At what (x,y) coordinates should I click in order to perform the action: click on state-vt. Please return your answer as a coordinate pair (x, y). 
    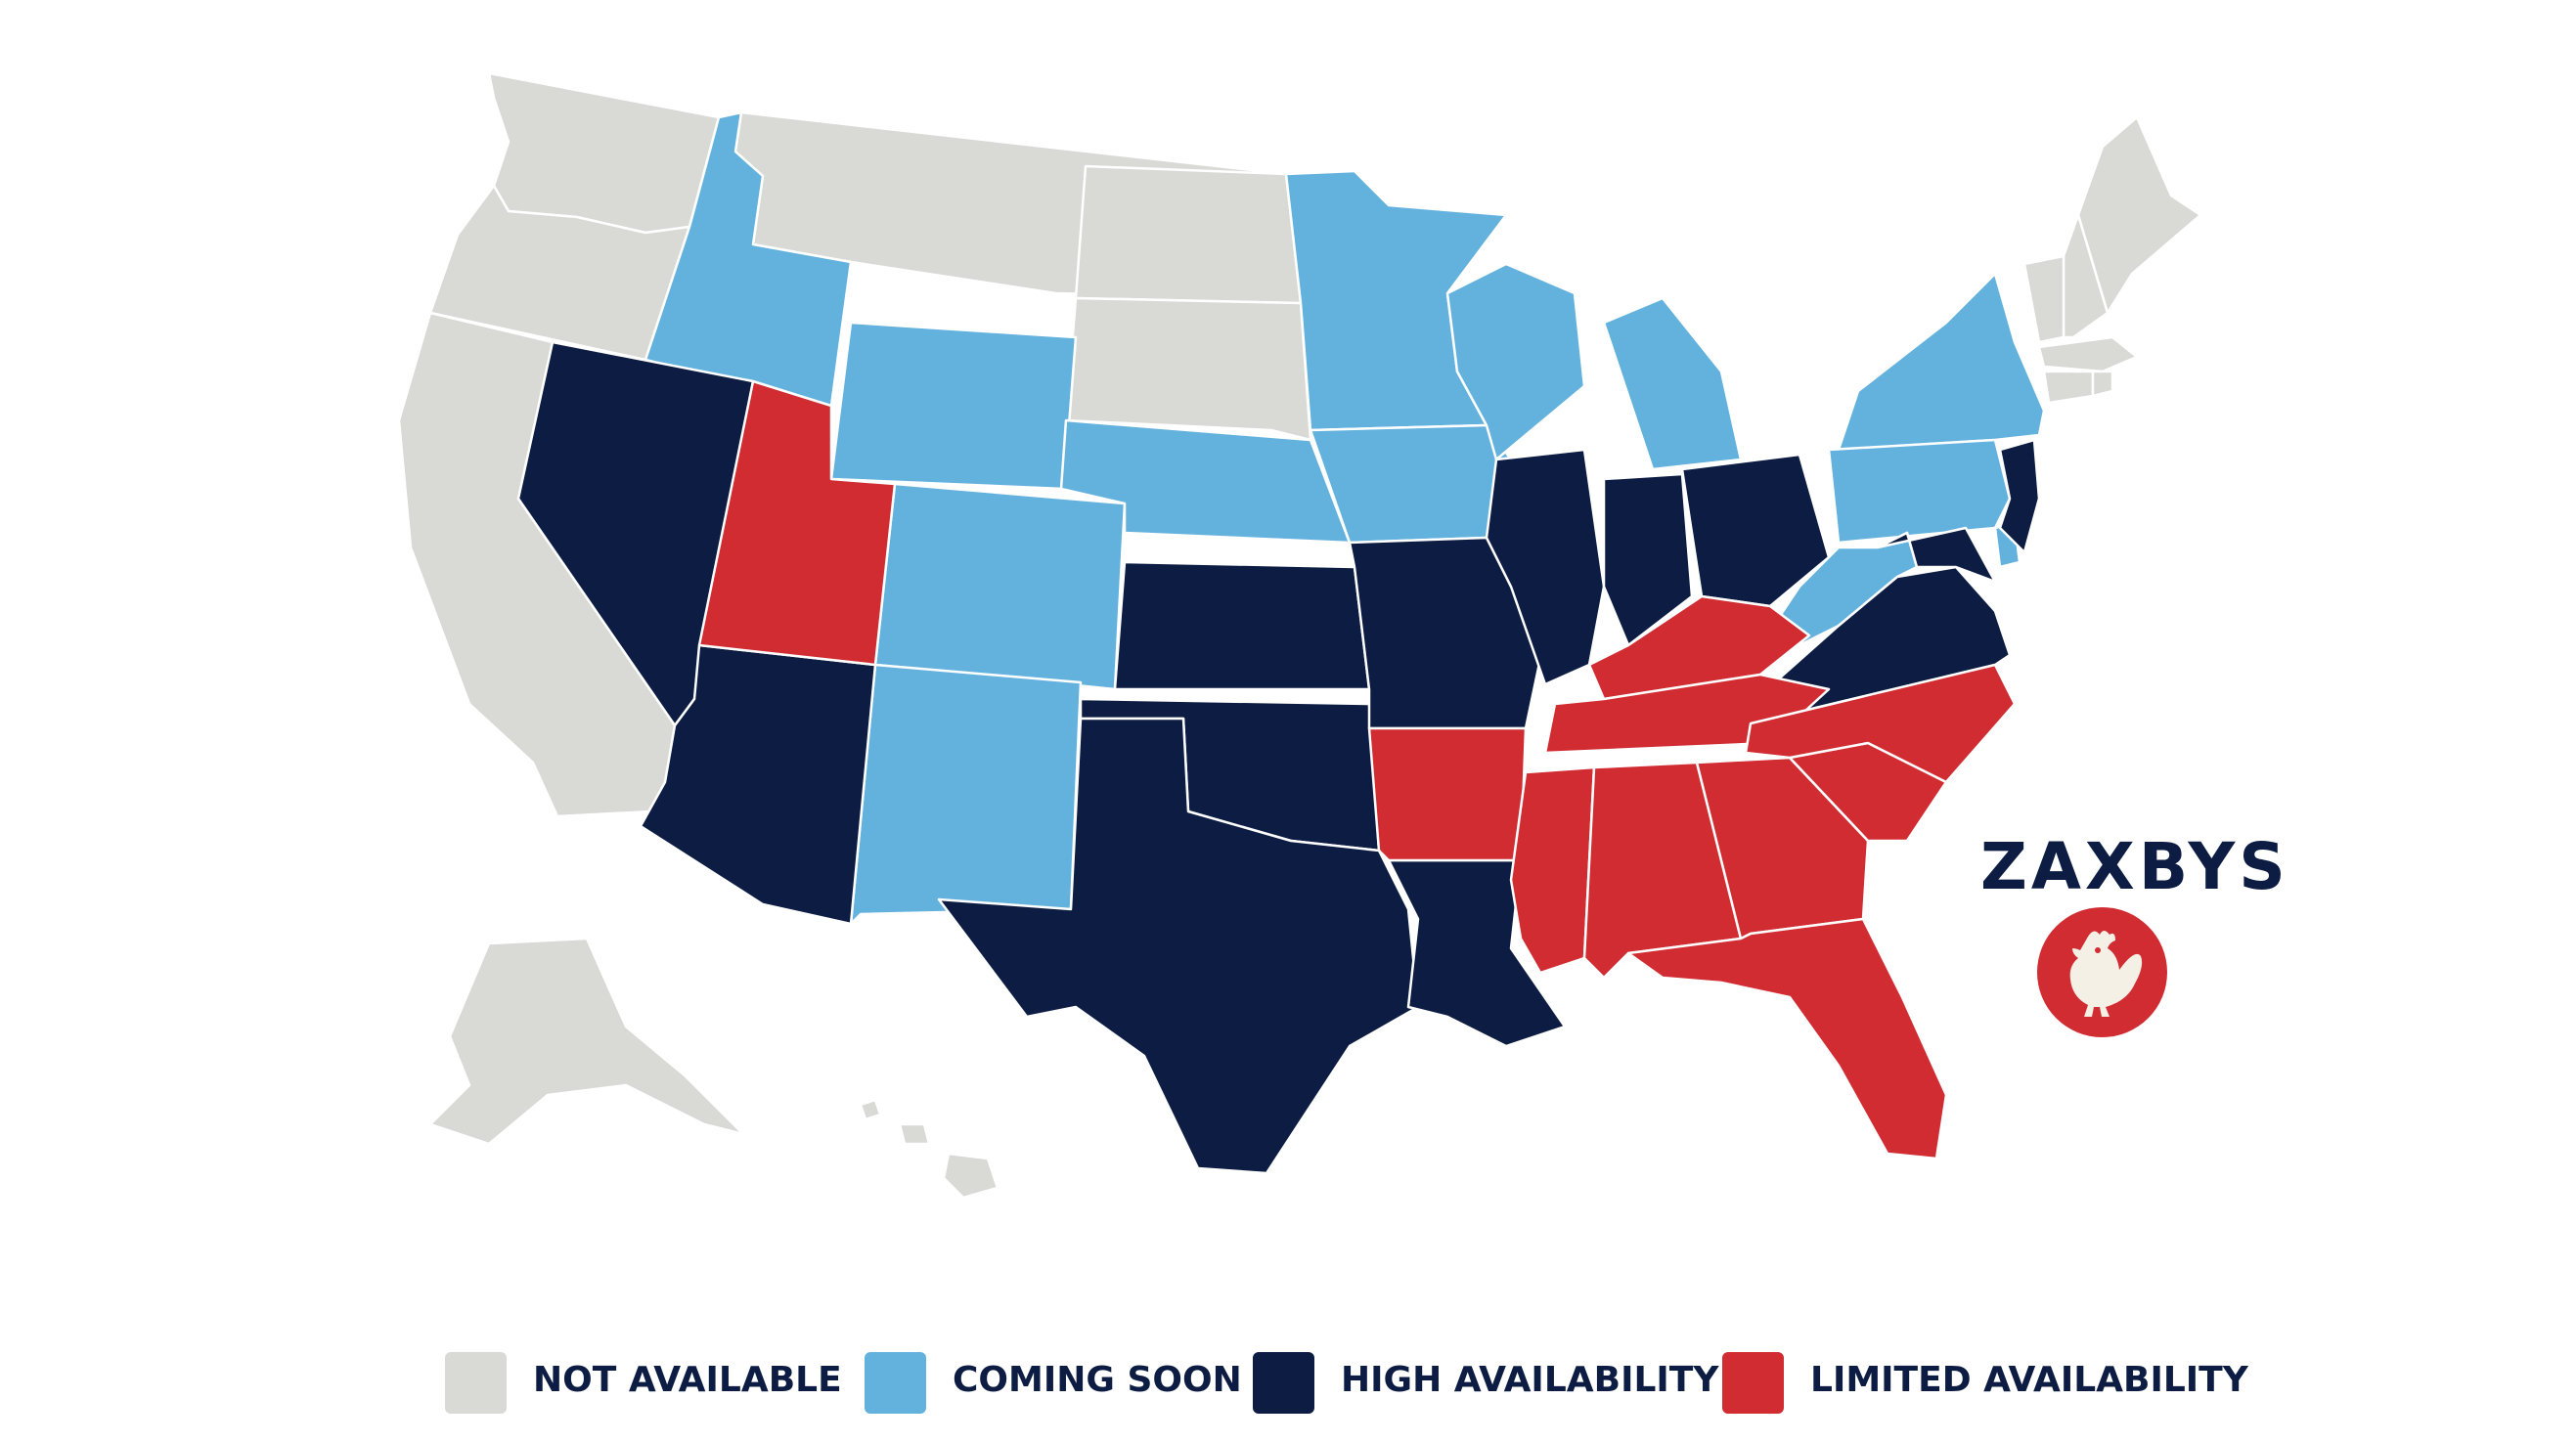
    Looking at the image, I should click on (2043, 299).